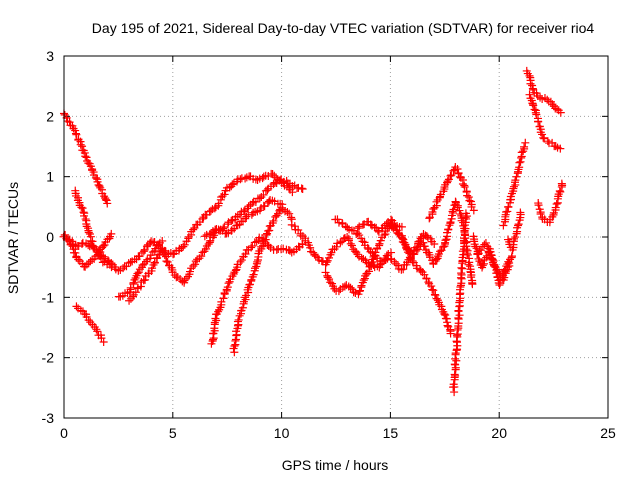 The image size is (640, 480). I want to click on x-tick-label: 25, so click(608, 433).